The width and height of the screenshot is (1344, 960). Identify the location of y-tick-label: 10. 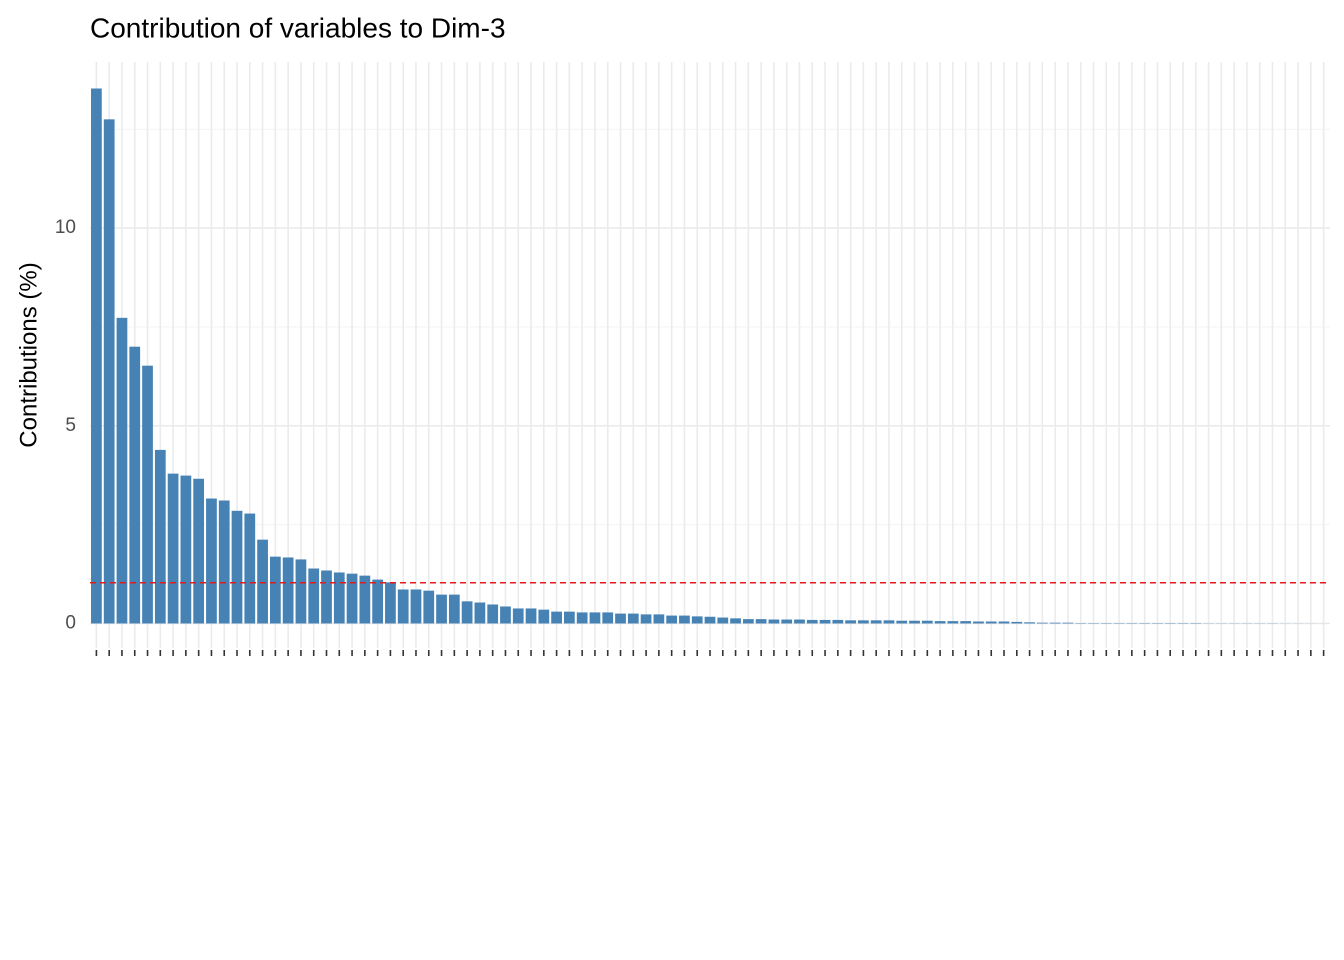
(65, 227).